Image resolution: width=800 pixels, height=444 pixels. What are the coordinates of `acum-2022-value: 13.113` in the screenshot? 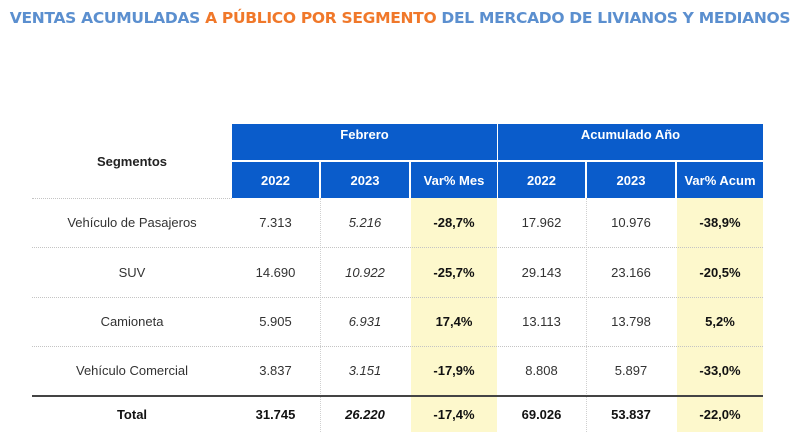 It's located at (541, 321).